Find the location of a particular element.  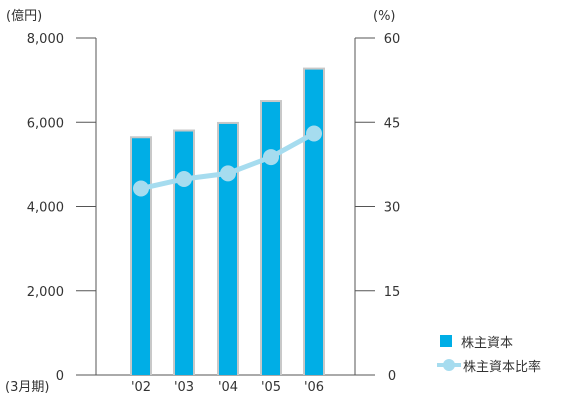

left-tick-label: 4,000 is located at coordinates (45, 208).